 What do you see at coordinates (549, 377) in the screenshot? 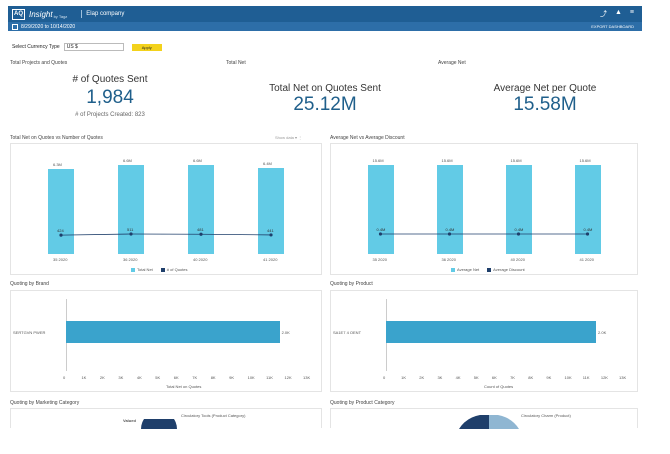
I see `x-tick-label: 9K` at bounding box center [549, 377].